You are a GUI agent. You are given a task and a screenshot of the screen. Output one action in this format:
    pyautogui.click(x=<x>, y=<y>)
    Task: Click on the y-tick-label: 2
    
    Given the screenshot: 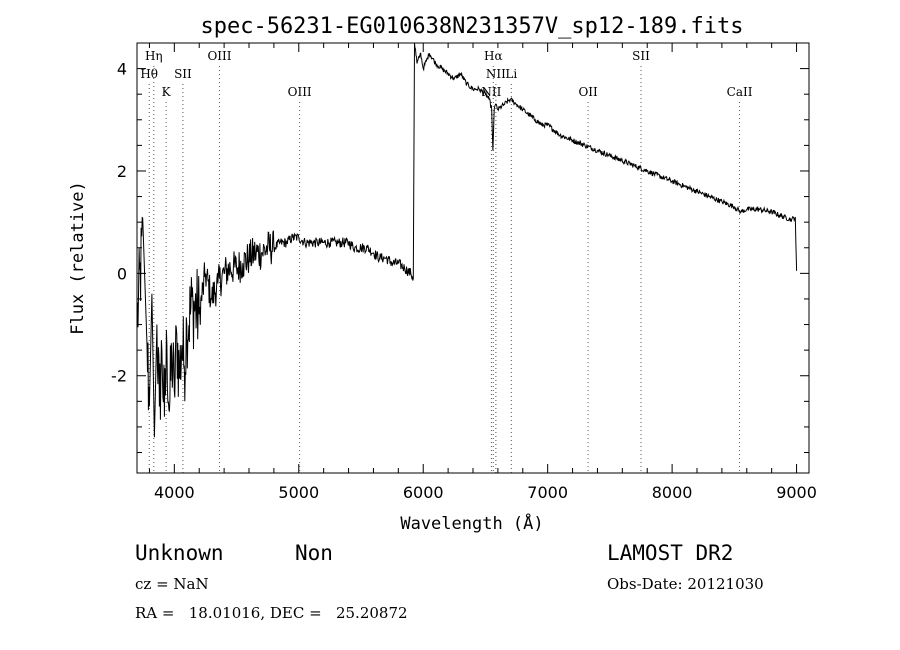 What is the action you would take?
    pyautogui.click(x=122, y=171)
    